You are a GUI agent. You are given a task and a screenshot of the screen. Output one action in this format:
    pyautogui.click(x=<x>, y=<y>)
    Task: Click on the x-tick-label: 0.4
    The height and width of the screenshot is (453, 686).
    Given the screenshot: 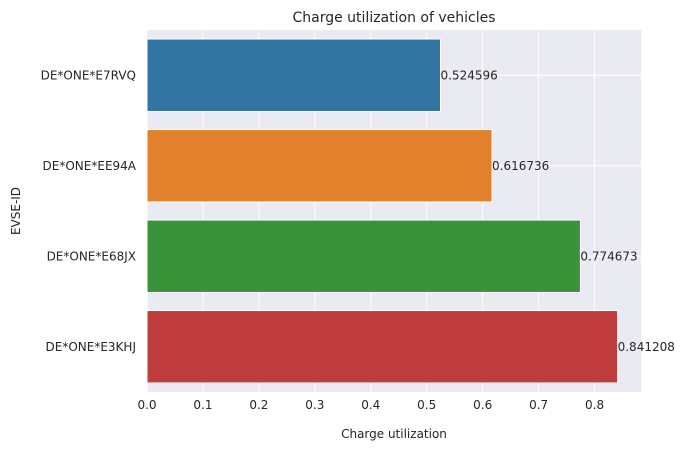 What is the action you would take?
    pyautogui.click(x=370, y=405)
    